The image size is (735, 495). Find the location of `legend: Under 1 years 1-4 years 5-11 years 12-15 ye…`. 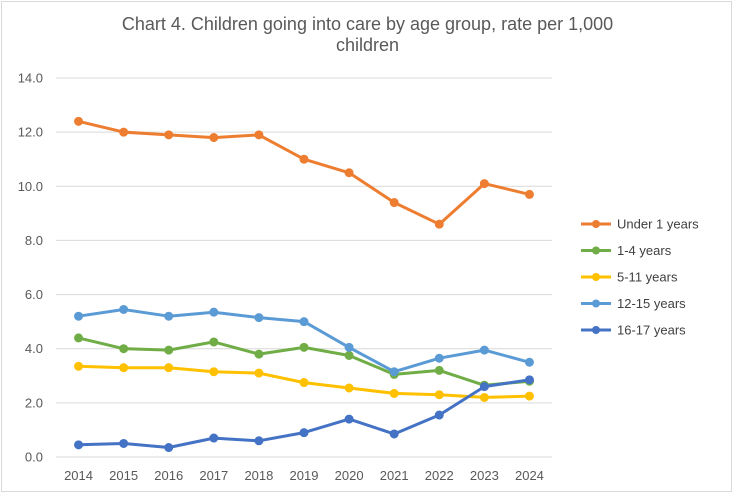

legend: Under 1 years 1-4 years 5-11 years 12-15 ye… is located at coordinates (640, 277).